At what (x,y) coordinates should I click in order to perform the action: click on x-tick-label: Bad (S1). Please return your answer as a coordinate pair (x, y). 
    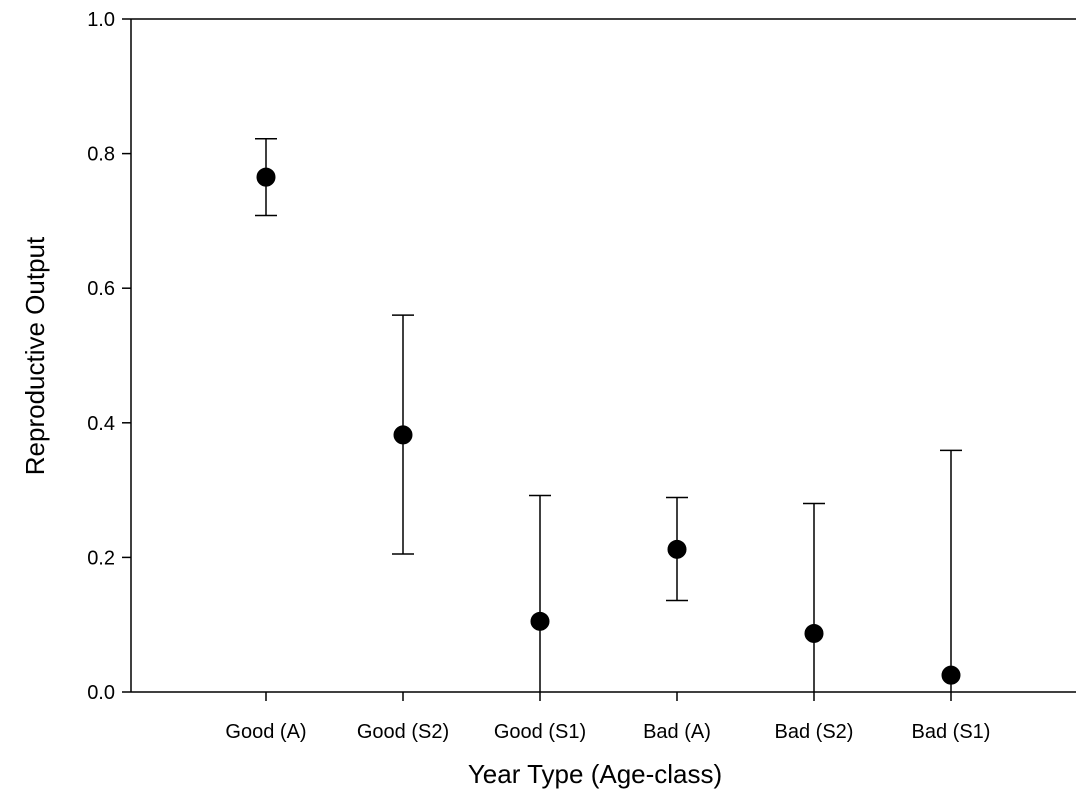
    Looking at the image, I should click on (951, 732).